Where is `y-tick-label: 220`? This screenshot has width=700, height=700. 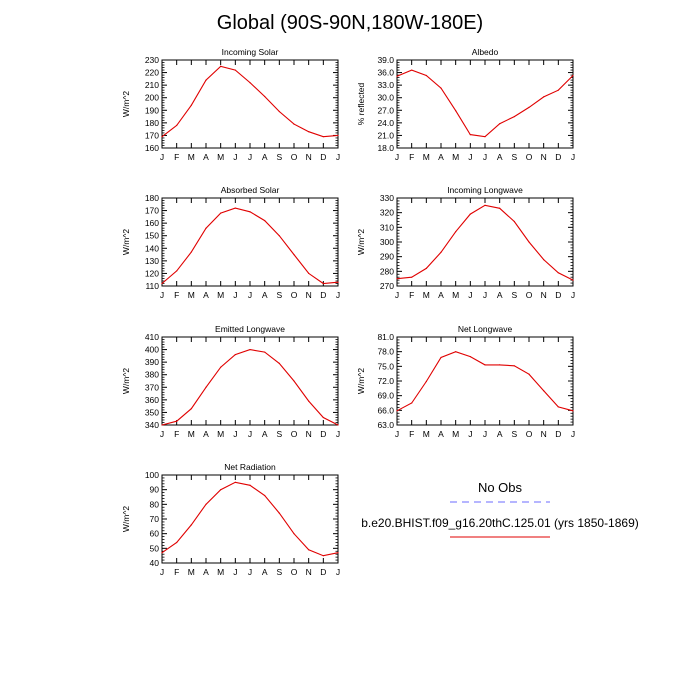
y-tick-label: 220 is located at coordinates (152, 73).